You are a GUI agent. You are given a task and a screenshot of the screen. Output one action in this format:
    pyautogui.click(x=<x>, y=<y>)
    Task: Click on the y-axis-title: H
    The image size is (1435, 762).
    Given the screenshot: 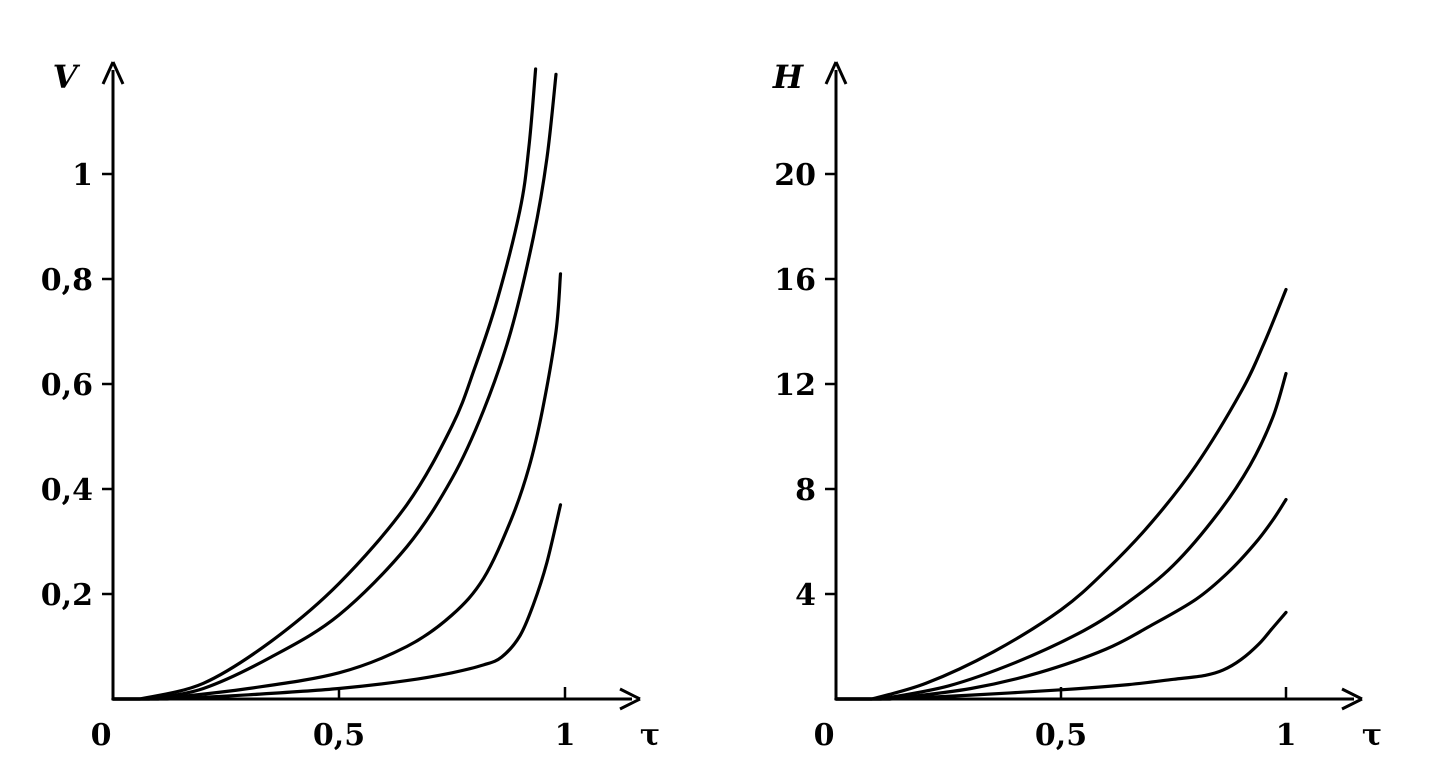 What is the action you would take?
    pyautogui.click(x=788, y=77)
    